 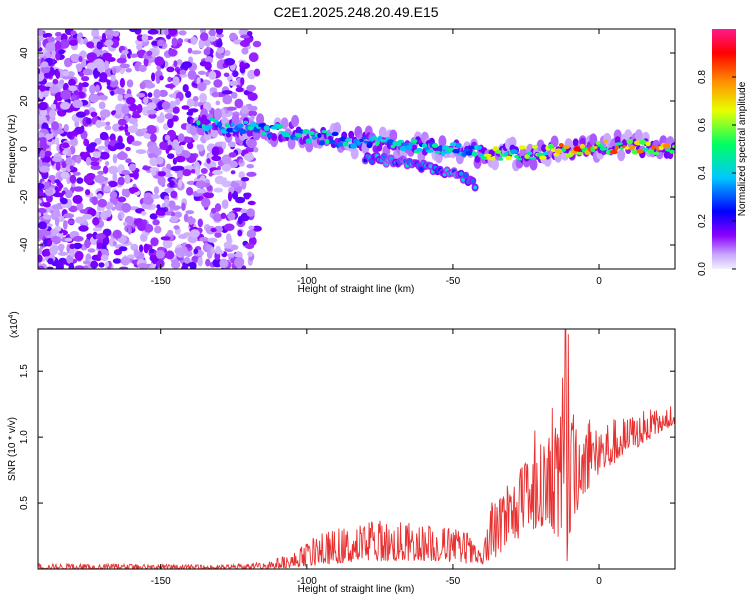 What do you see at coordinates (702, 221) in the screenshot?
I see `colorbar-tick-label: 0.2` at bounding box center [702, 221].